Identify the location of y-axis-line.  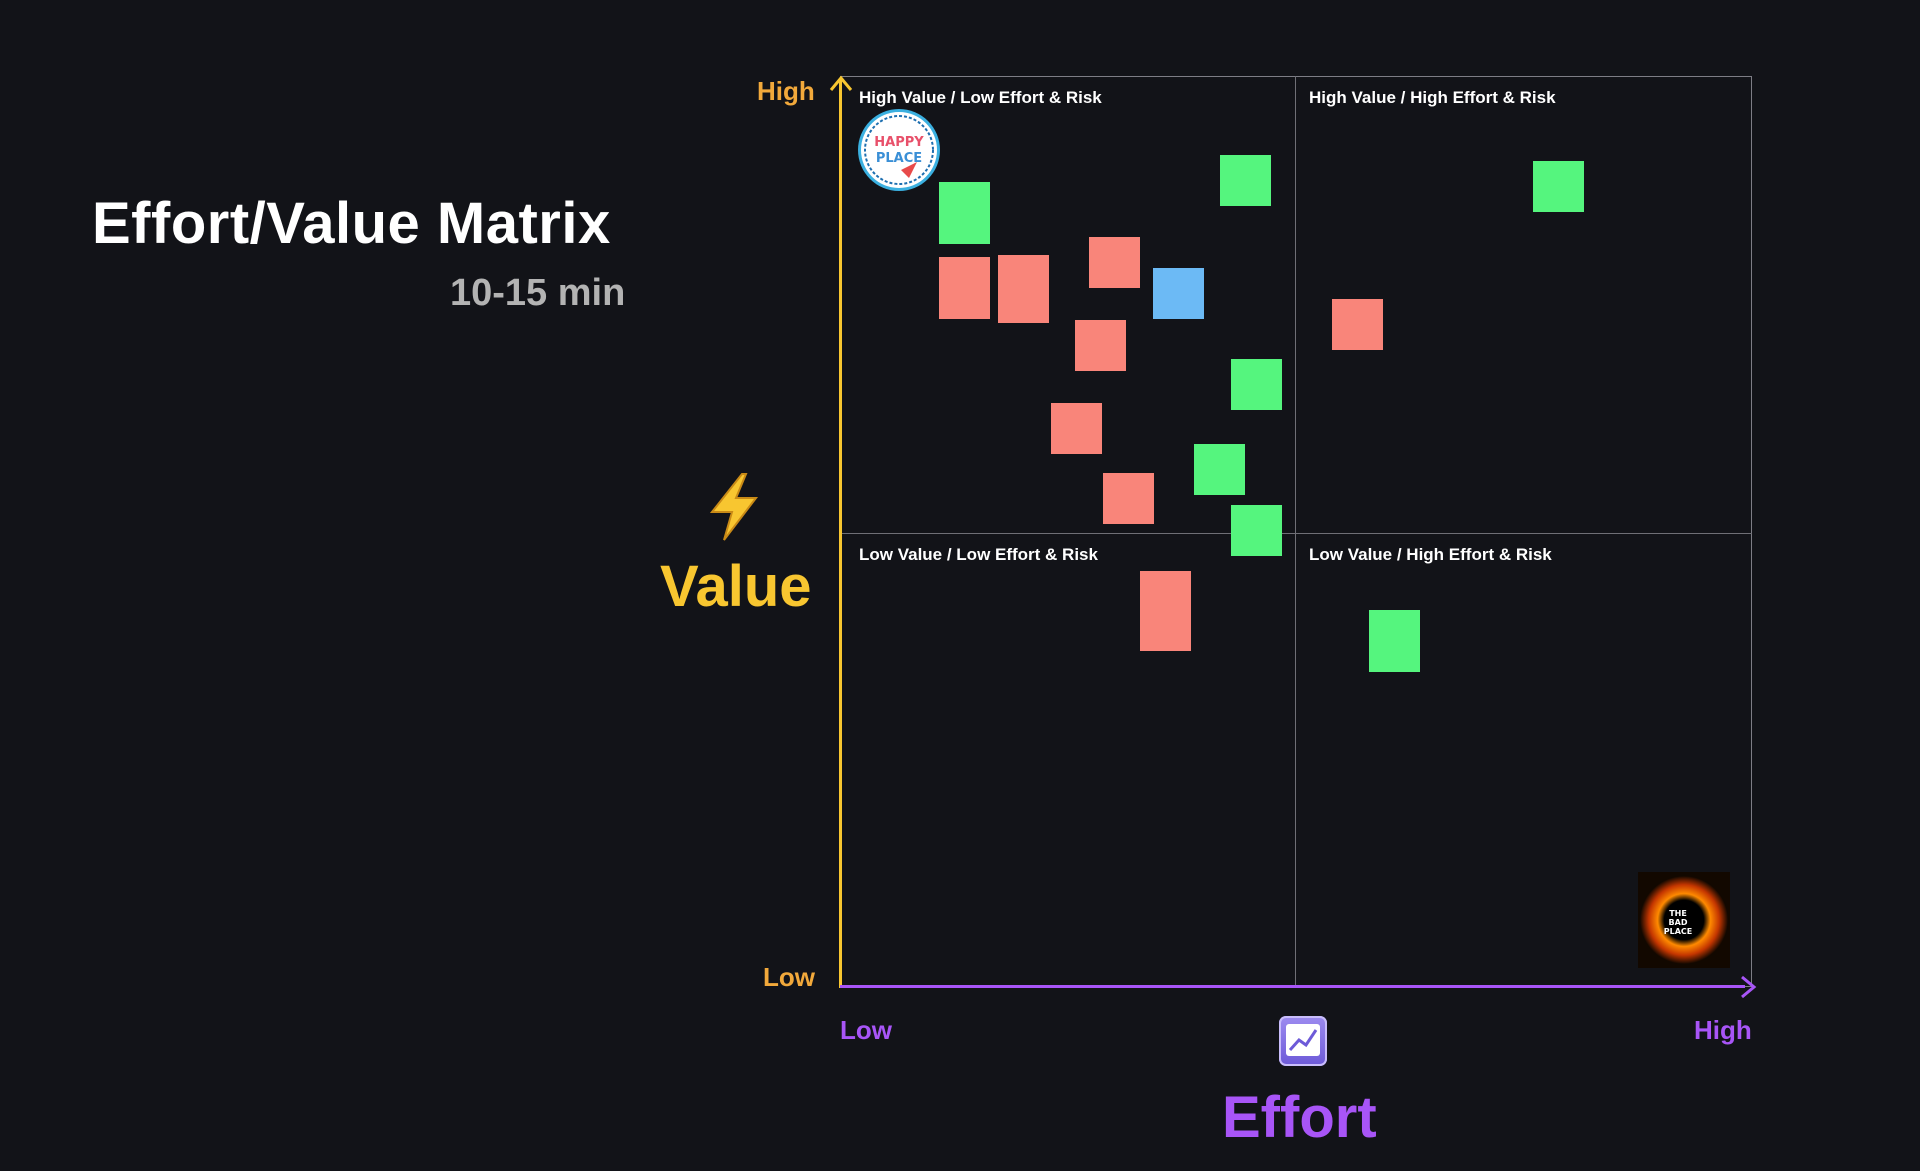
(840, 534).